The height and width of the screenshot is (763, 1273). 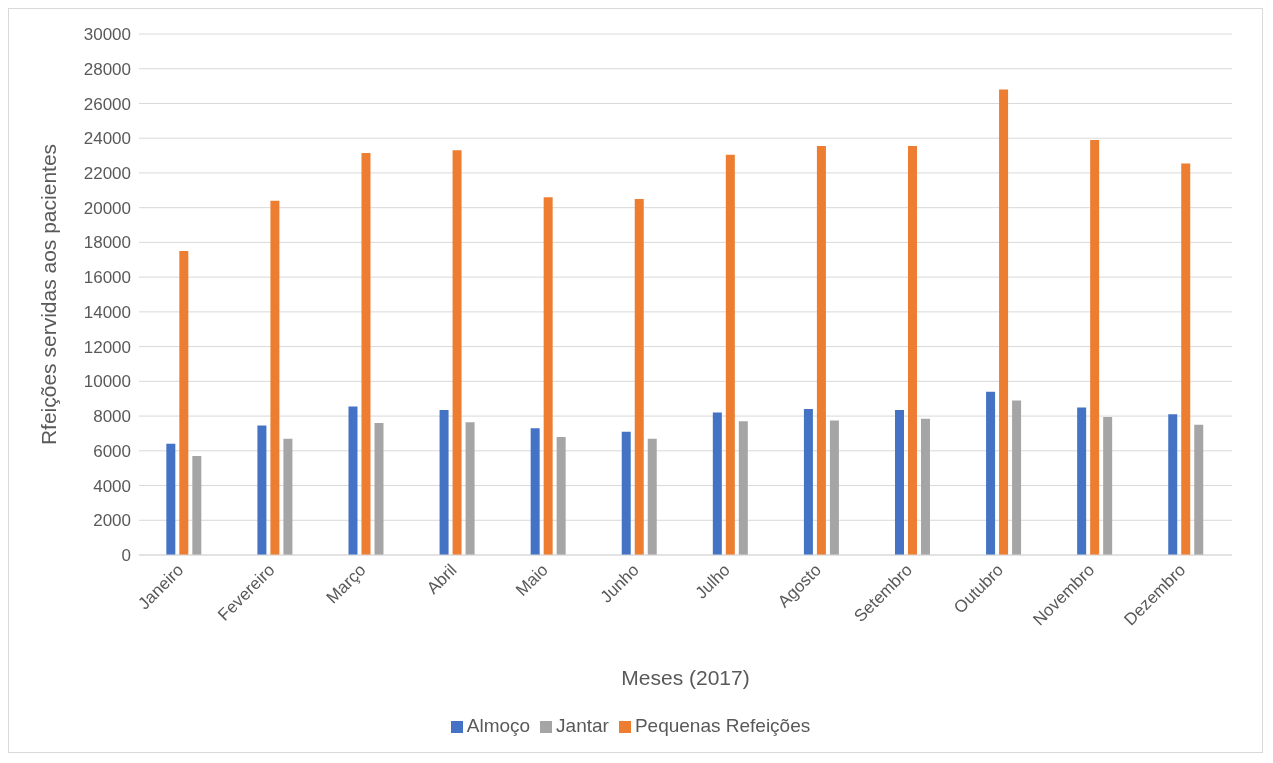 What do you see at coordinates (112, 451) in the screenshot?
I see `y-tick-label: 6000` at bounding box center [112, 451].